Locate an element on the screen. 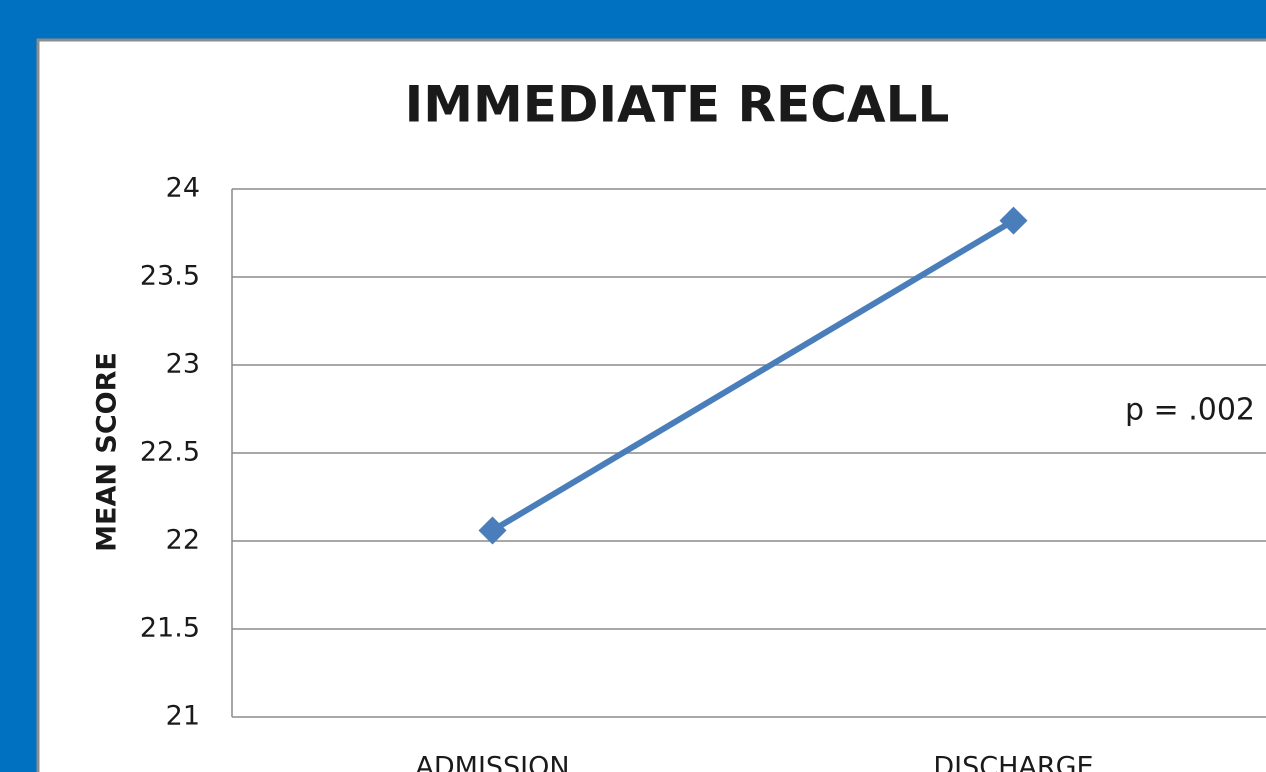 The width and height of the screenshot is (1266, 772). y-axis-label: MEAN SCORE is located at coordinates (107, 452).